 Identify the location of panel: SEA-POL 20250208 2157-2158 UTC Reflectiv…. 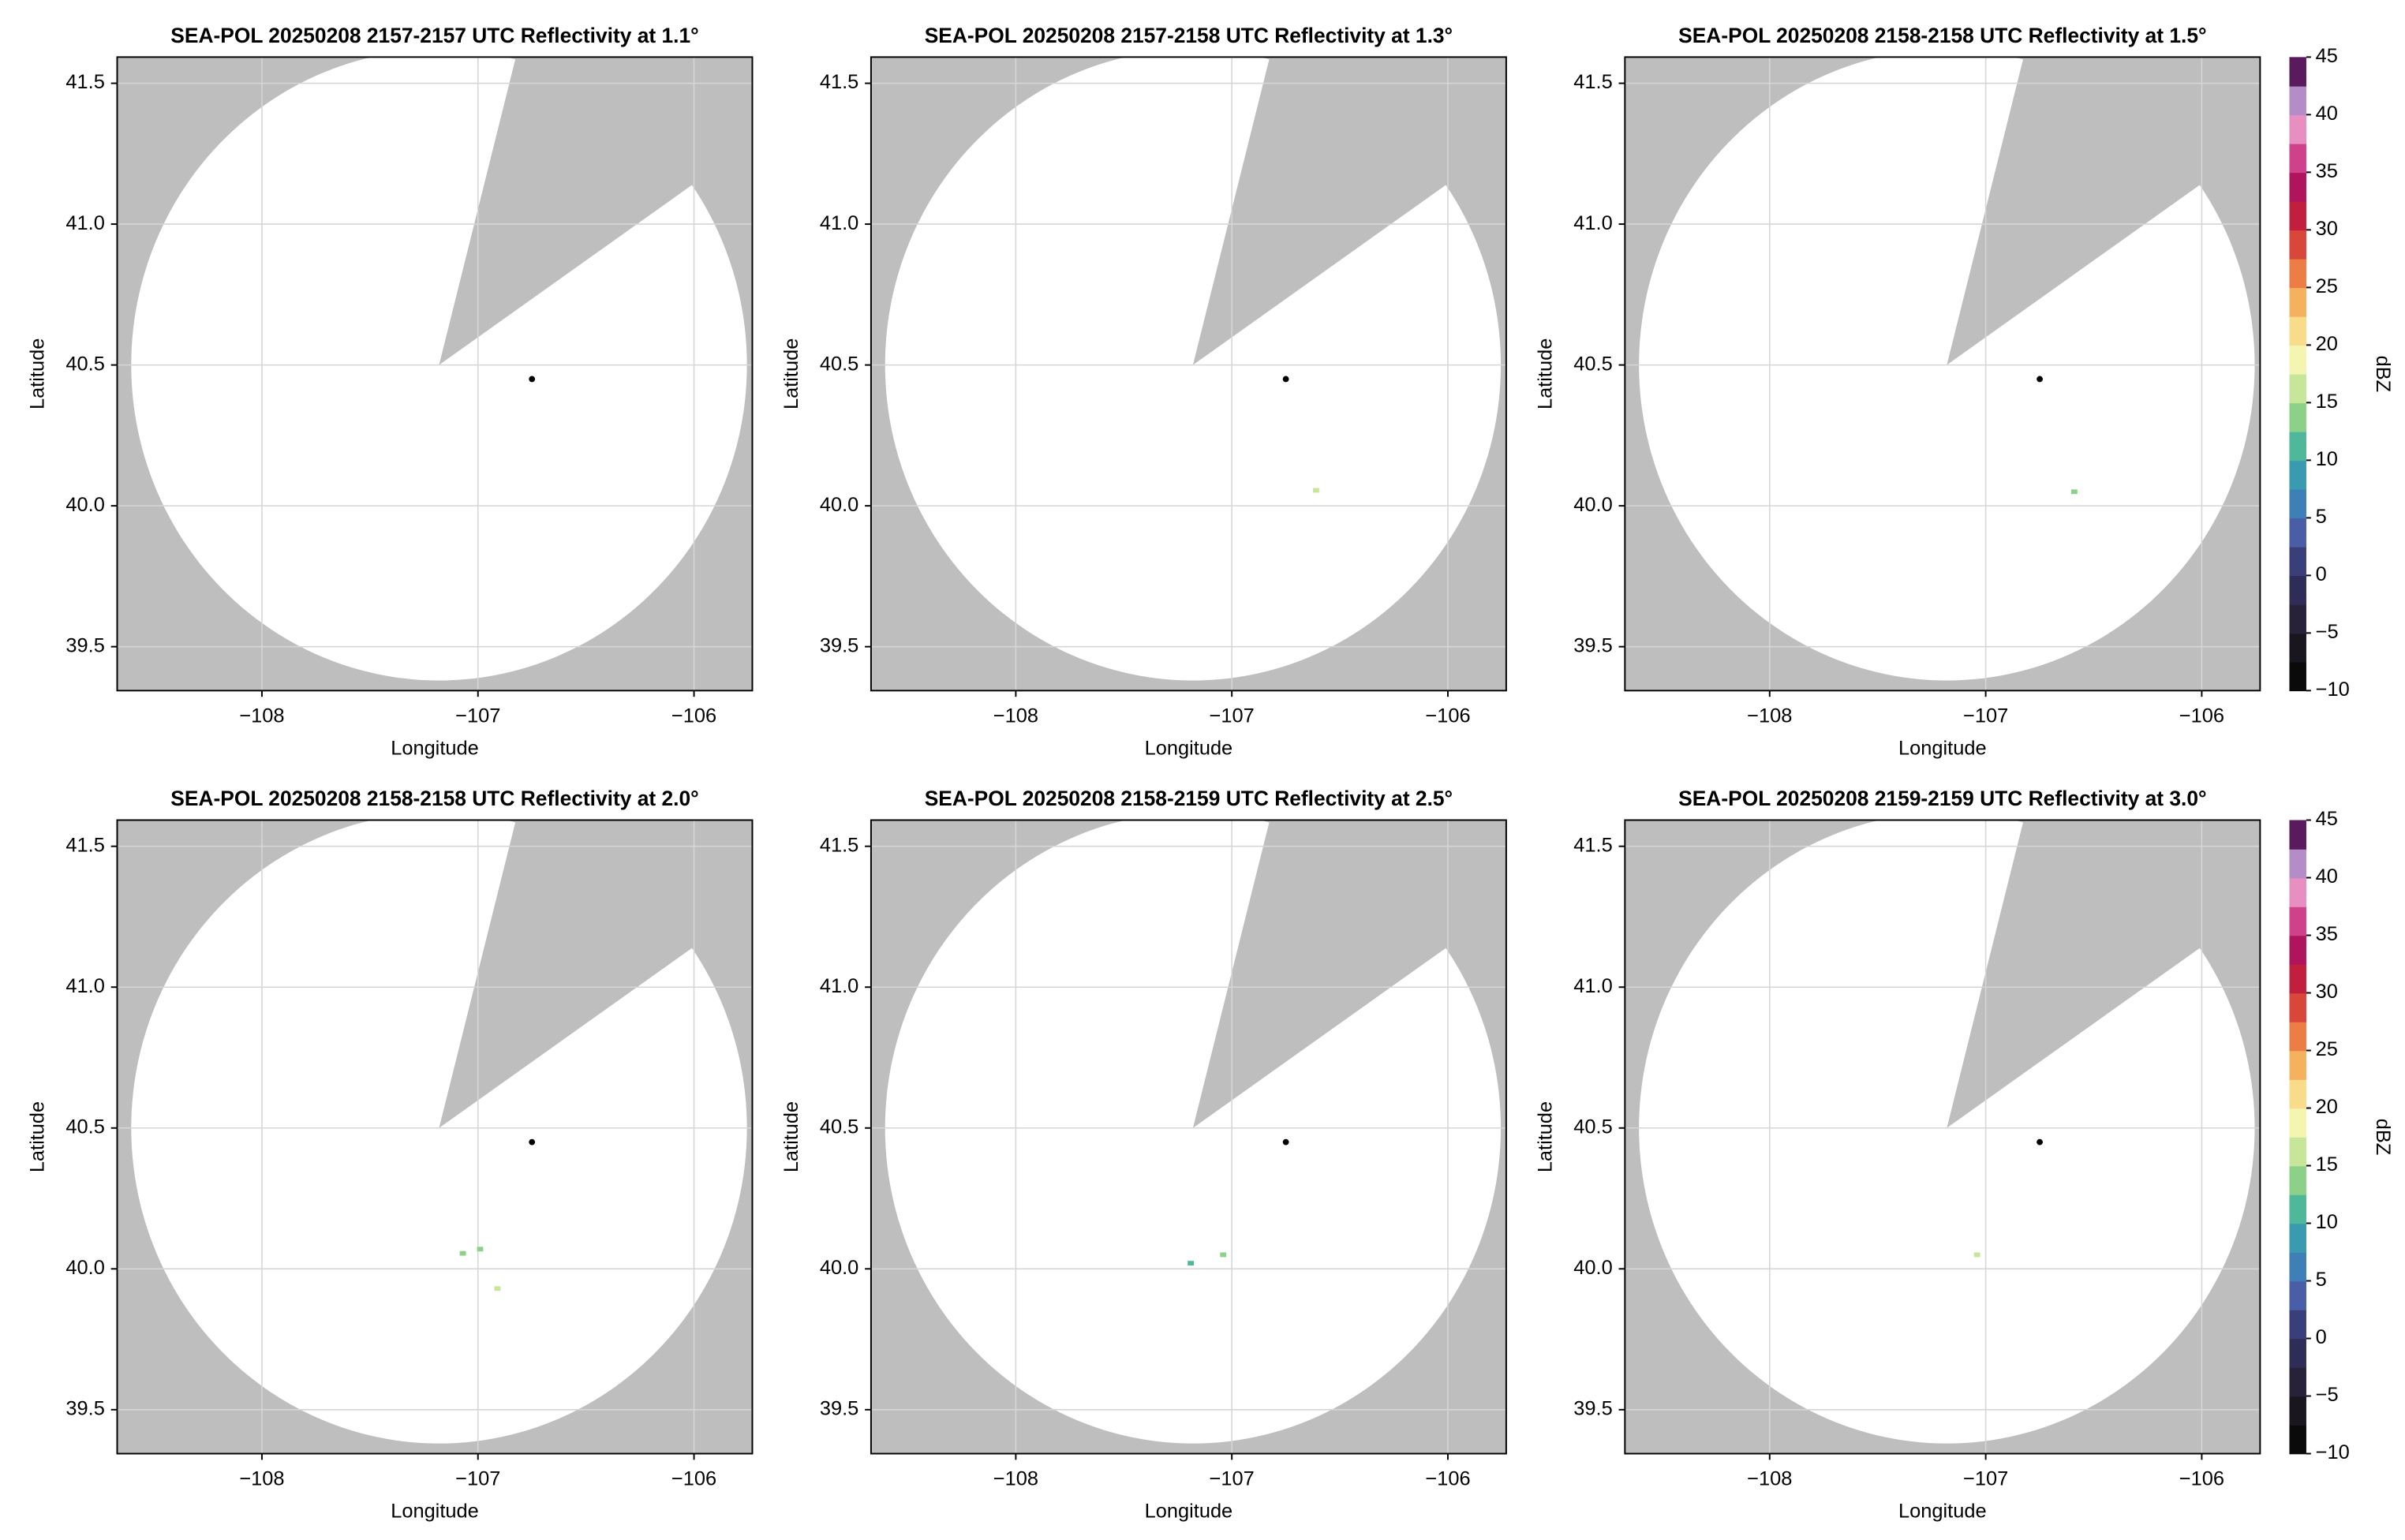
(1143, 391).